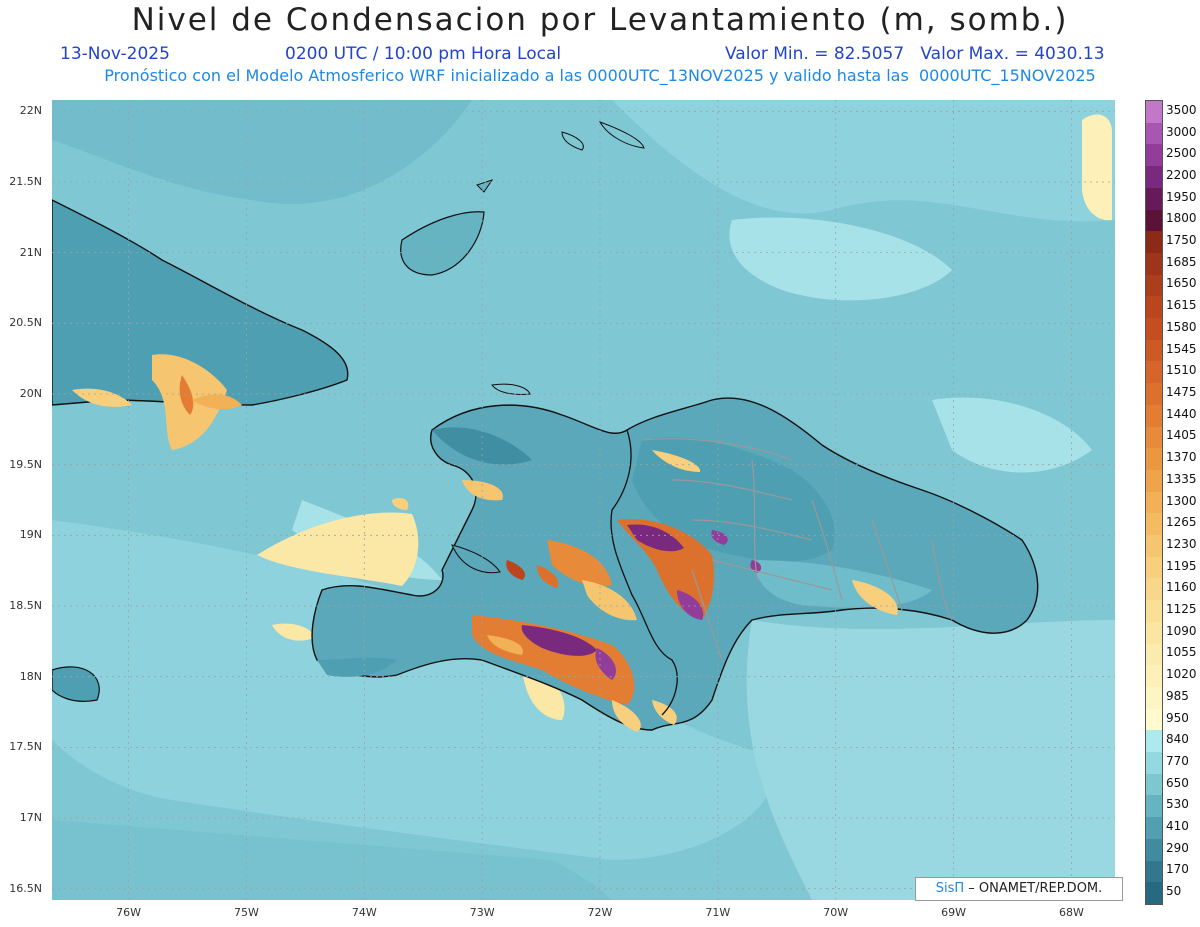 The image size is (1200, 927). Describe the element at coordinates (30, 676) in the screenshot. I see `lat-label: 18N` at that location.